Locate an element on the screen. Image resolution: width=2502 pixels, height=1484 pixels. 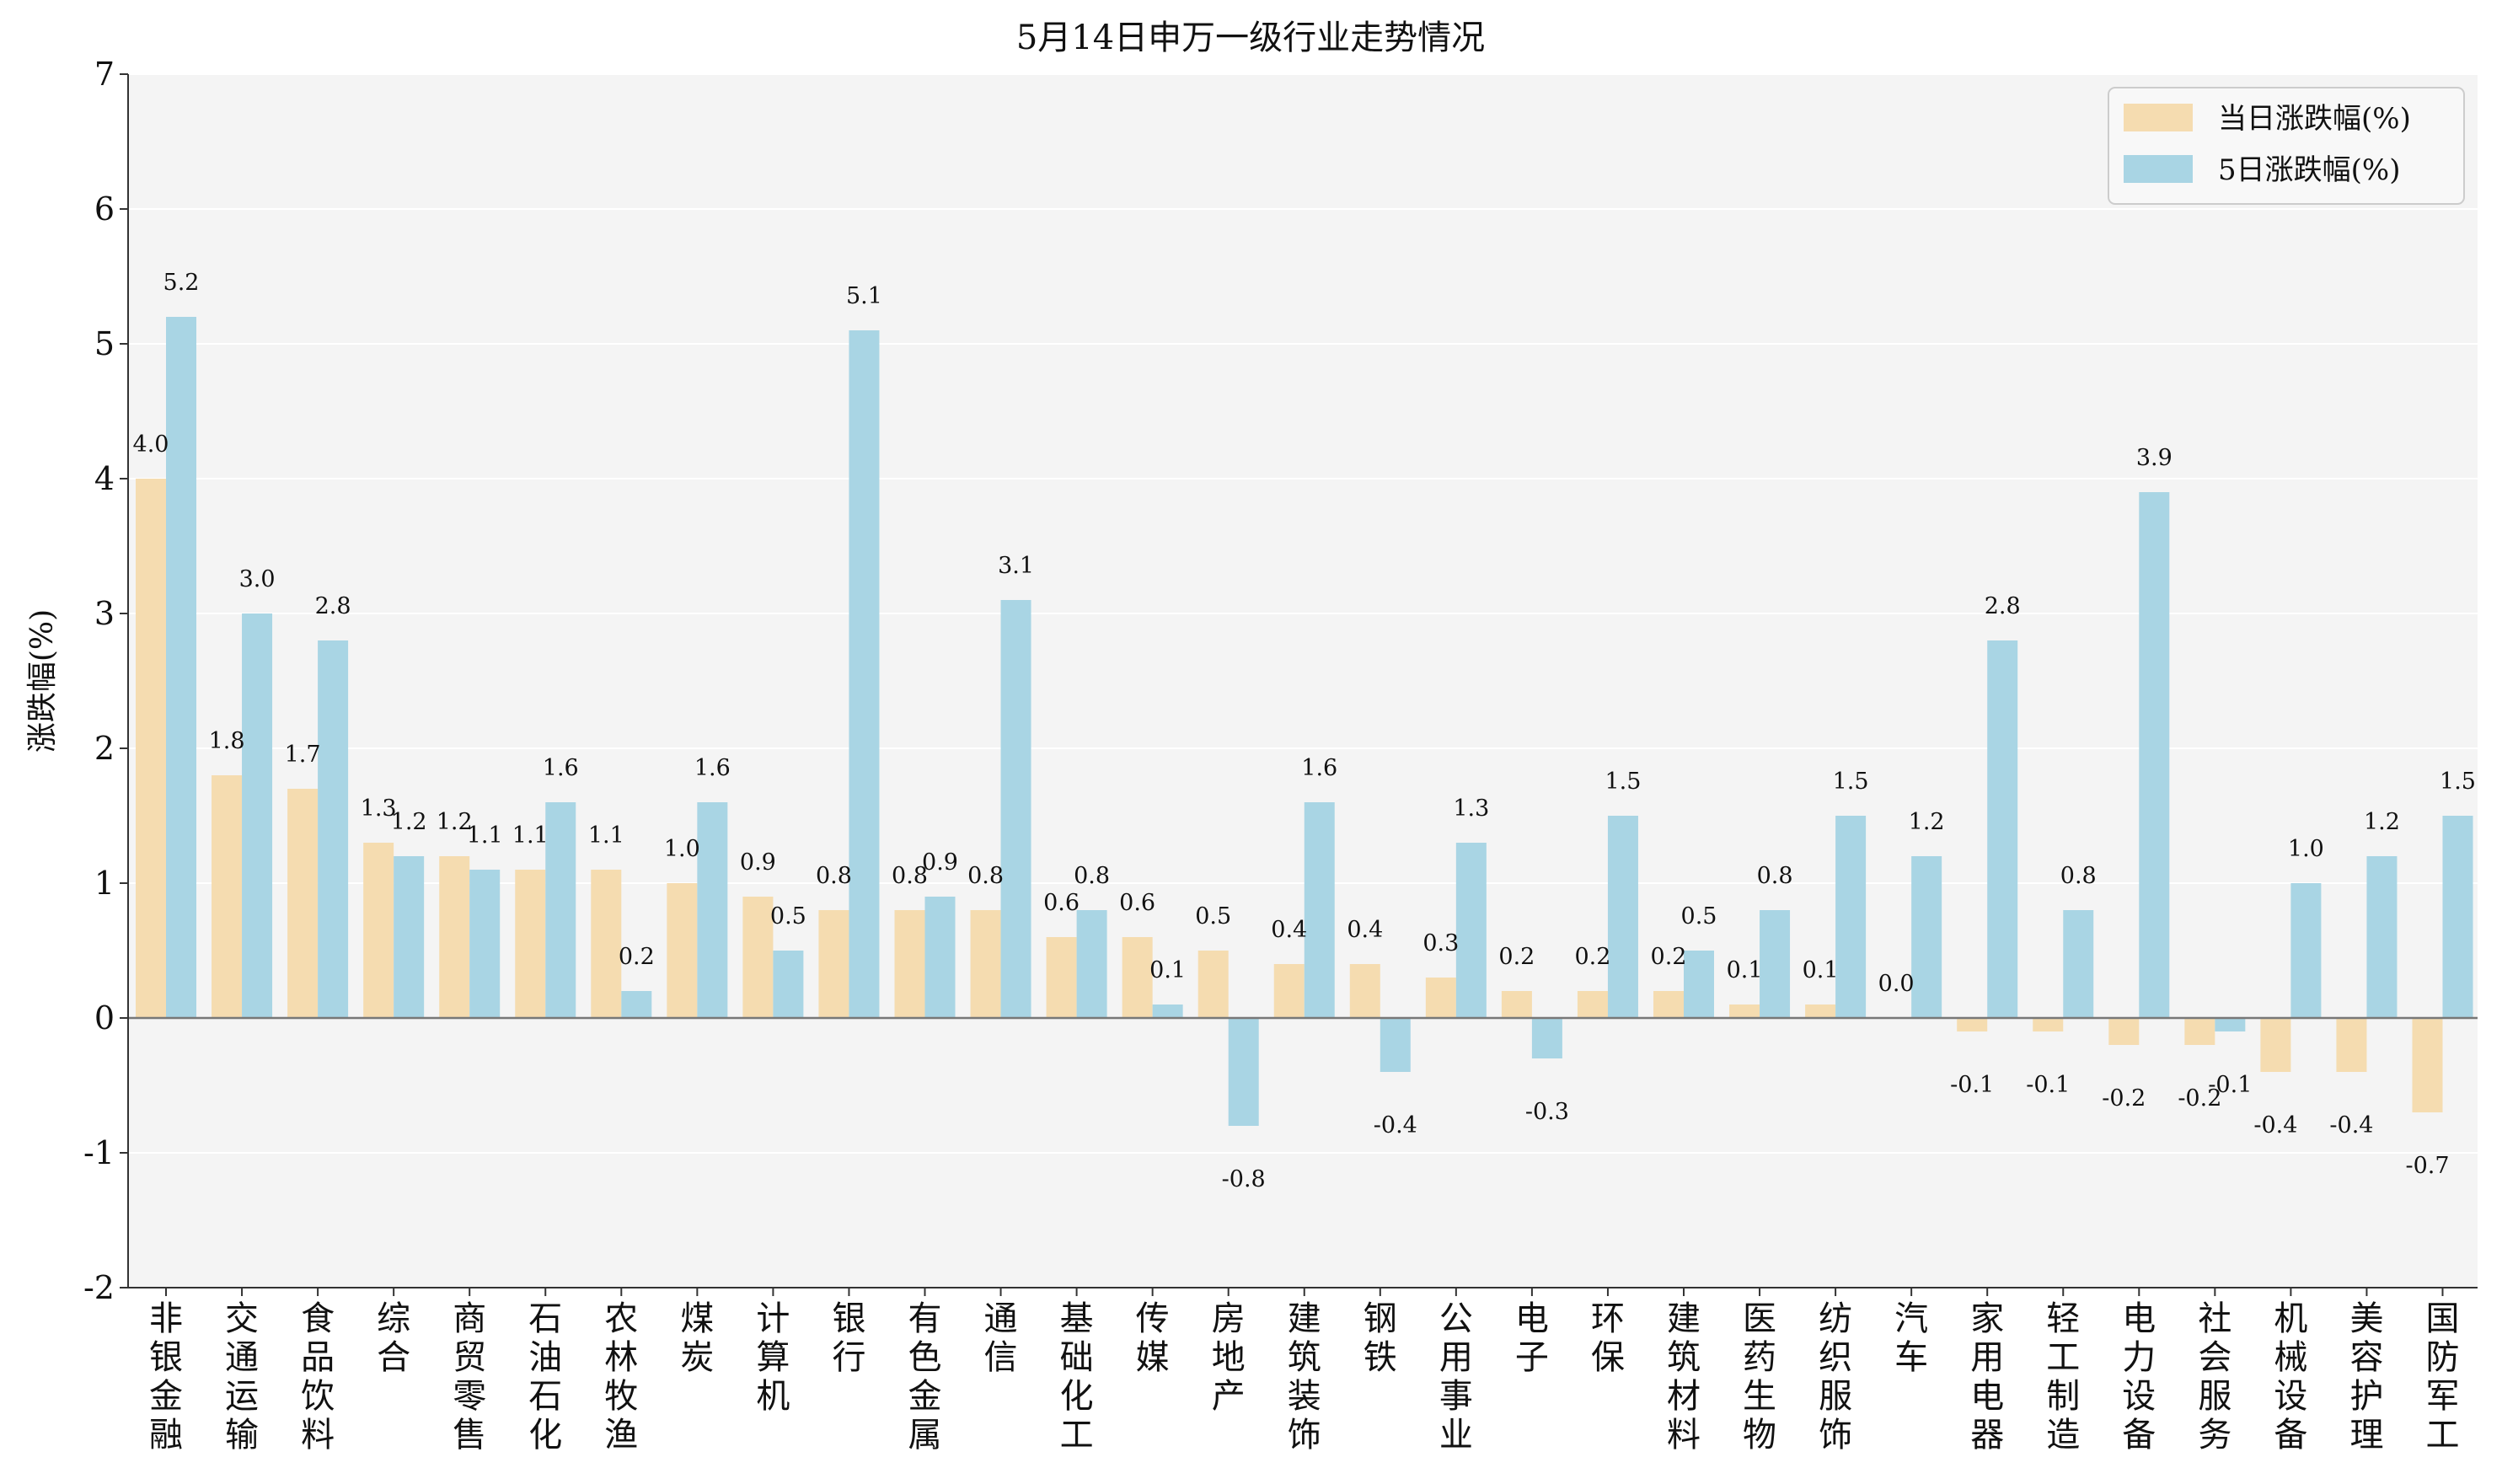
label-daily-6: 1.1 is located at coordinates (530, 836).